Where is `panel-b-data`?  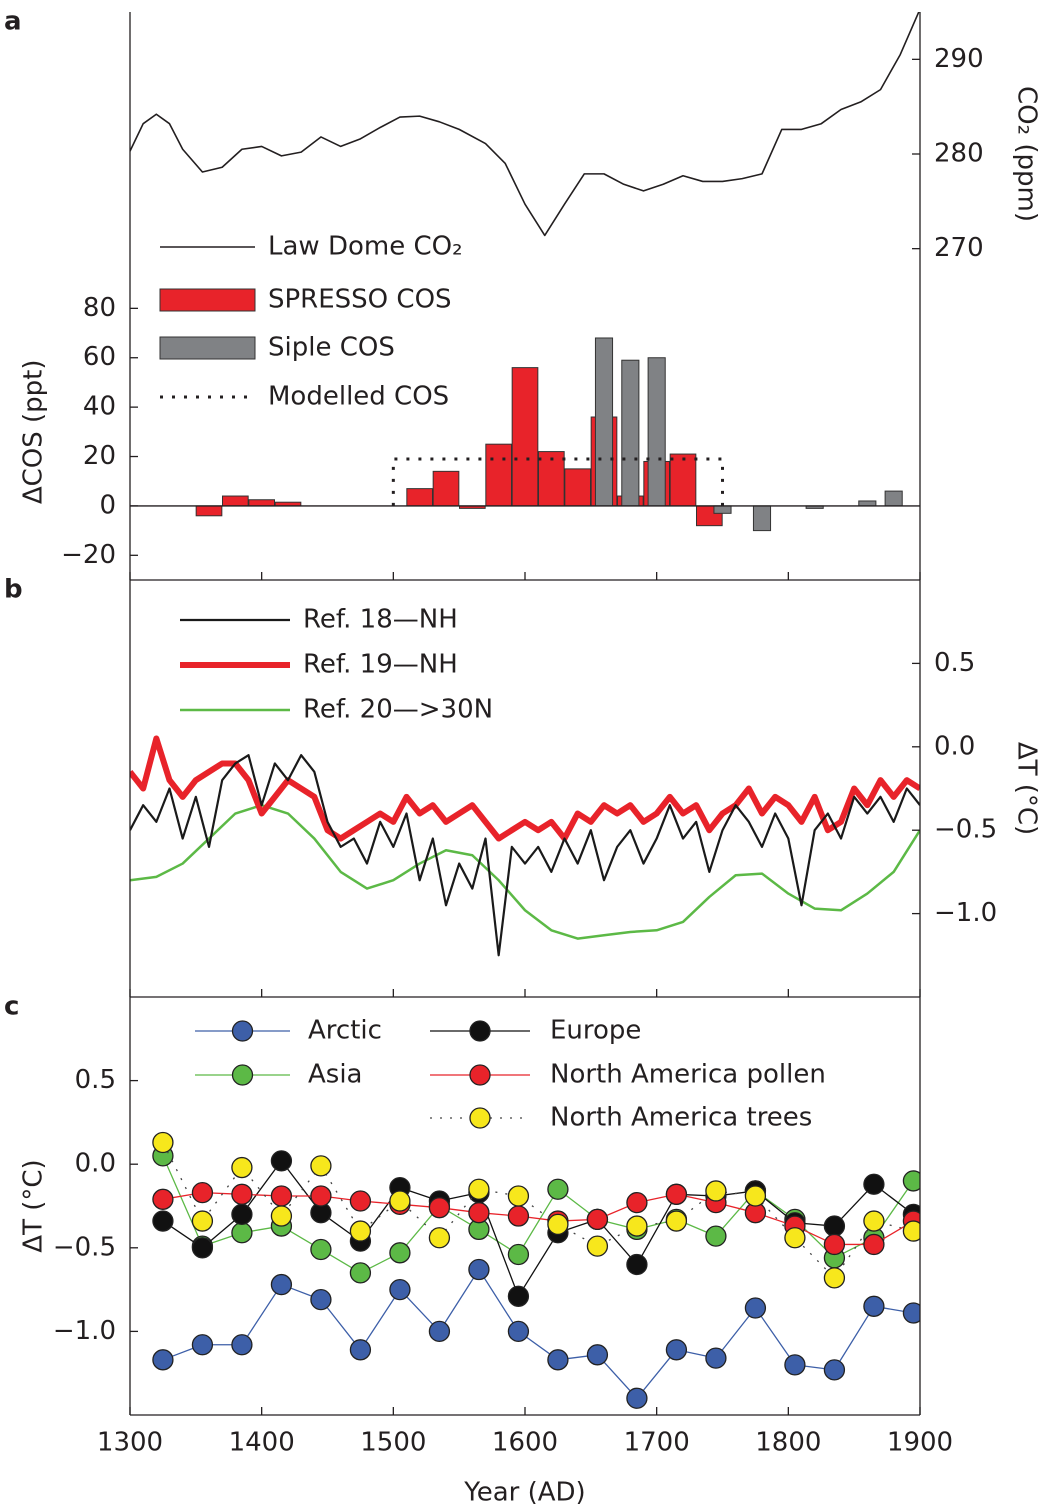 panel-b-data is located at coordinates (525, 846).